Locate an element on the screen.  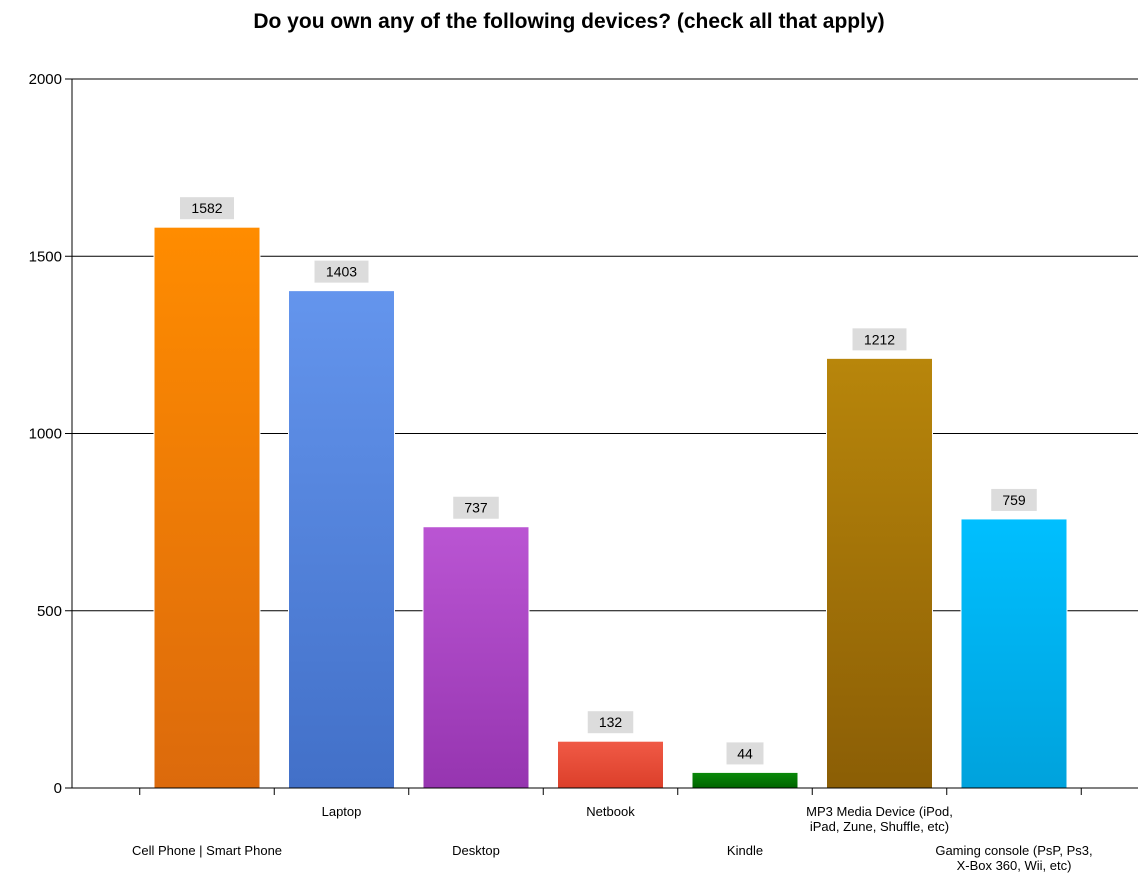
y-tick-label: 1500 is located at coordinates (45, 256).